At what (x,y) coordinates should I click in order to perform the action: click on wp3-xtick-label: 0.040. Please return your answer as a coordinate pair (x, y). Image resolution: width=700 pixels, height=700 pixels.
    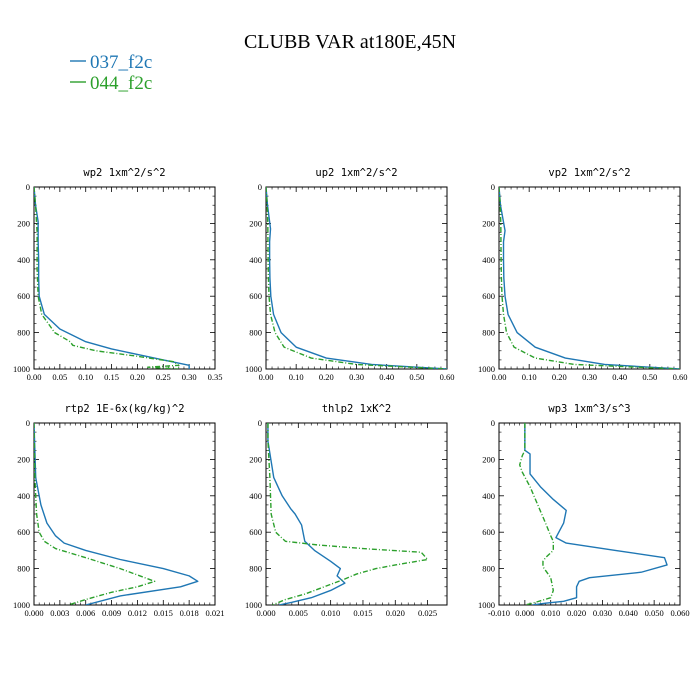
    Looking at the image, I should click on (628, 613).